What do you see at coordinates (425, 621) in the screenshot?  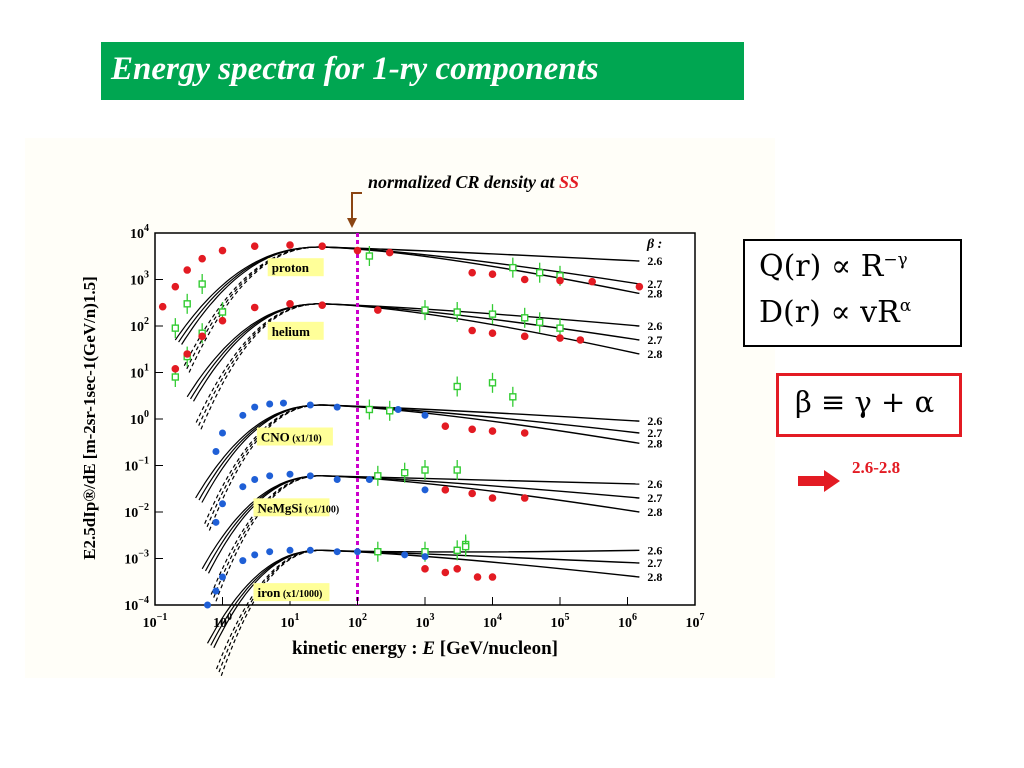 I see `x-tick-label: 10³` at bounding box center [425, 621].